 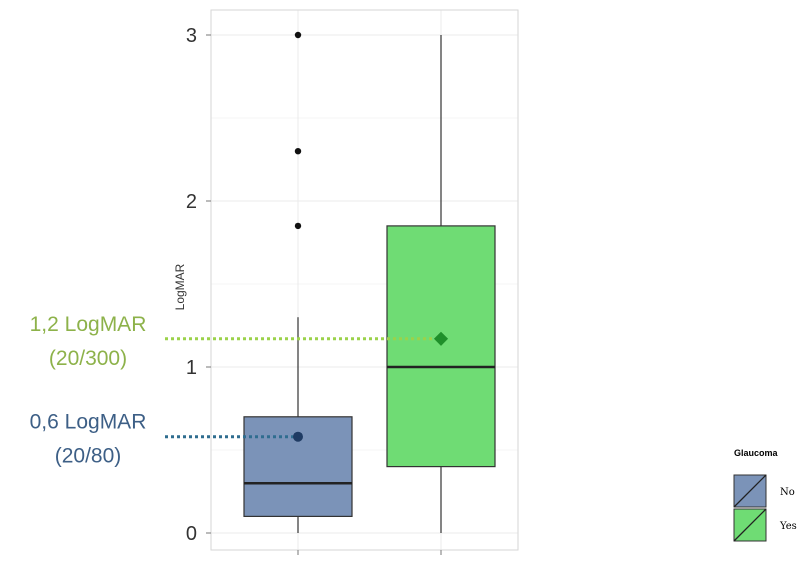 What do you see at coordinates (88, 358) in the screenshot?
I see `annotation-sublabel: (20/300)` at bounding box center [88, 358].